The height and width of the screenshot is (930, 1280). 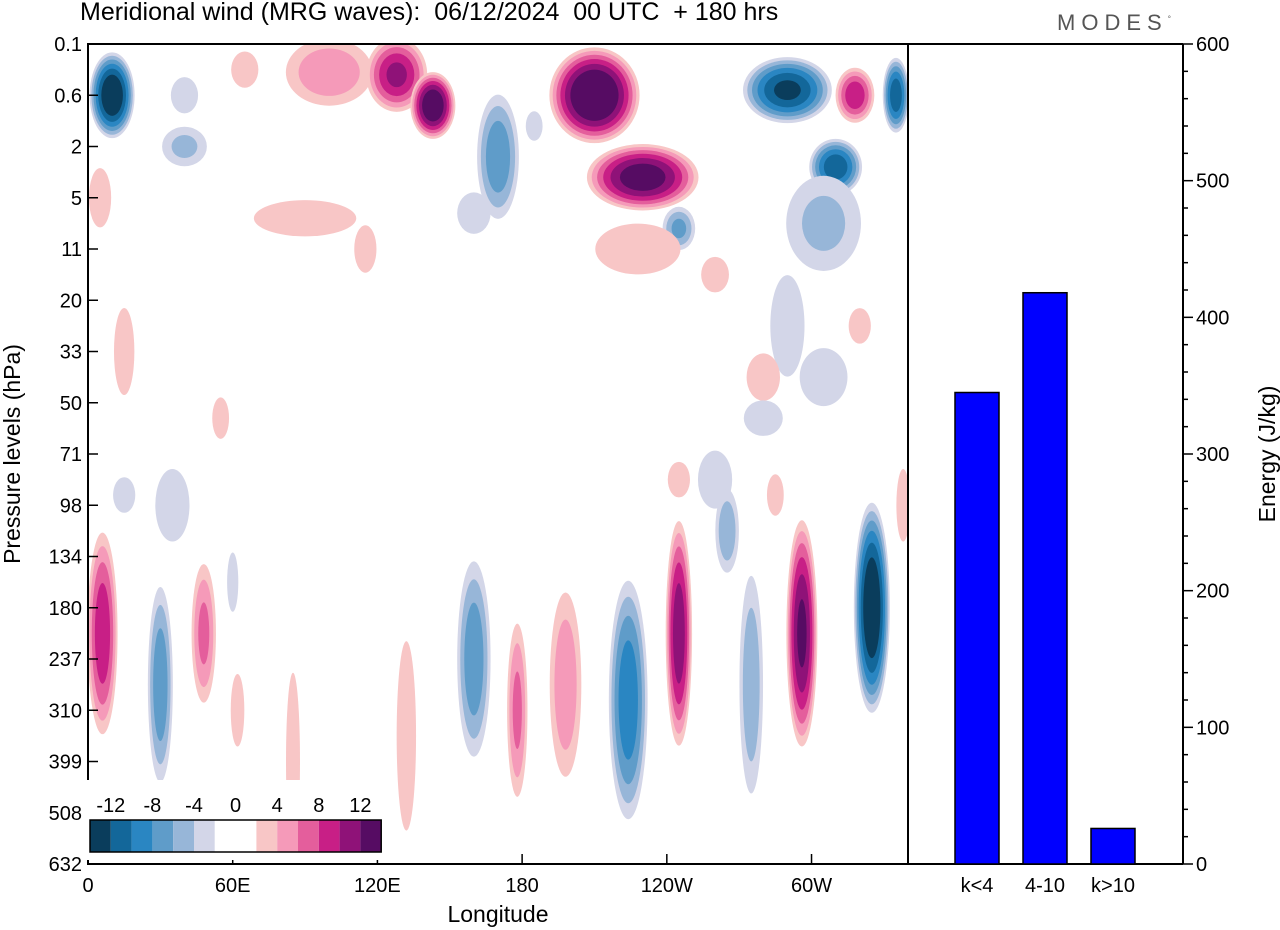 I want to click on energy-tick-label: 200, so click(x=1212, y=592).